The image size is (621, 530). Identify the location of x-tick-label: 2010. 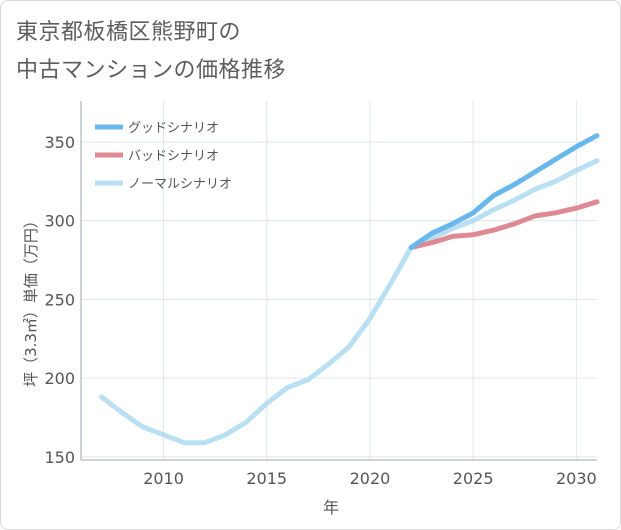
(163, 478).